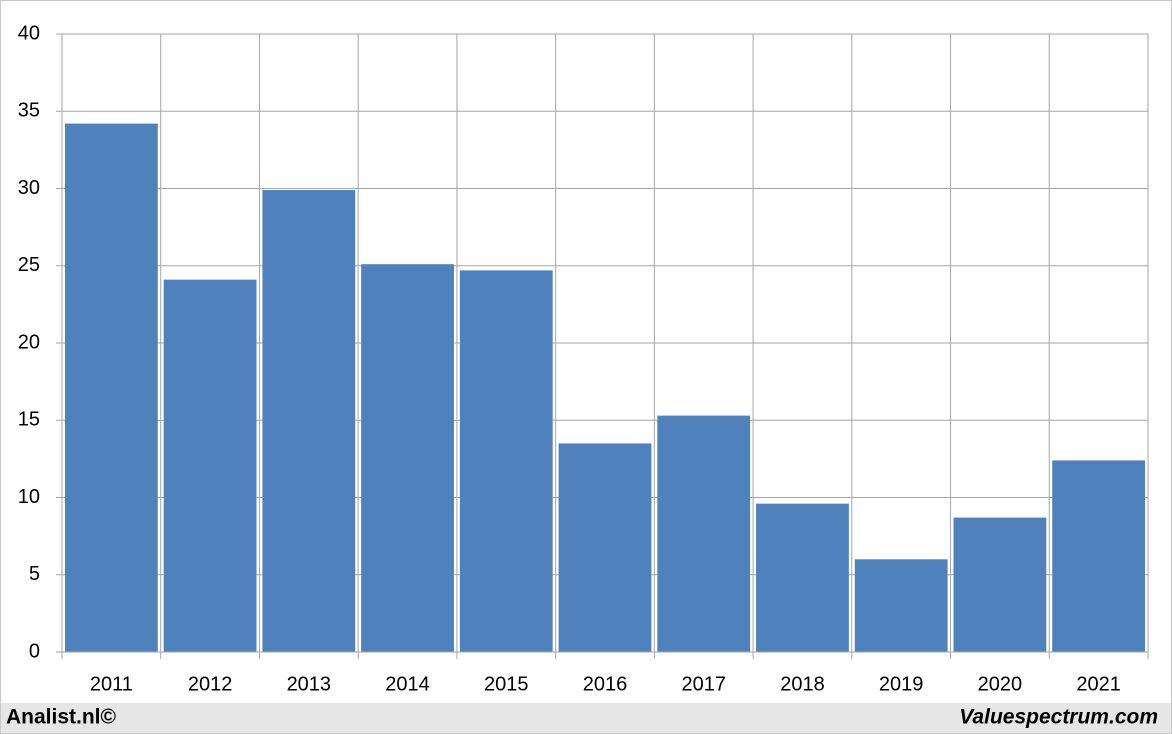 This screenshot has height=734, width=1172. Describe the element at coordinates (1058, 717) in the screenshot. I see `footer-right: Valuespectrum.com` at that location.